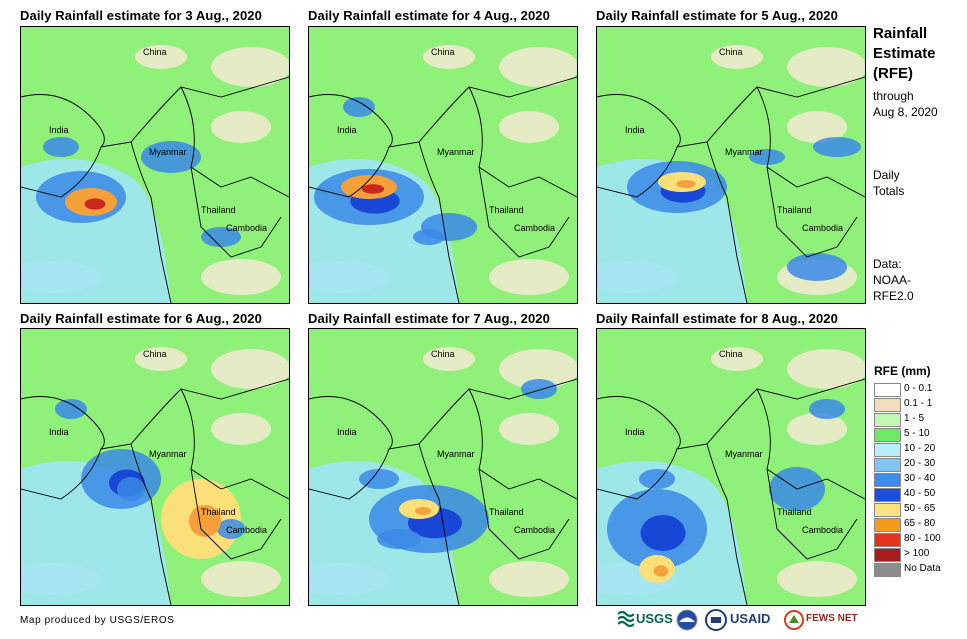 This screenshot has height=639, width=967. Describe the element at coordinates (893, 280) in the screenshot. I see `sidebar-data-source: Data: NOAA- RFE2.0` at that location.